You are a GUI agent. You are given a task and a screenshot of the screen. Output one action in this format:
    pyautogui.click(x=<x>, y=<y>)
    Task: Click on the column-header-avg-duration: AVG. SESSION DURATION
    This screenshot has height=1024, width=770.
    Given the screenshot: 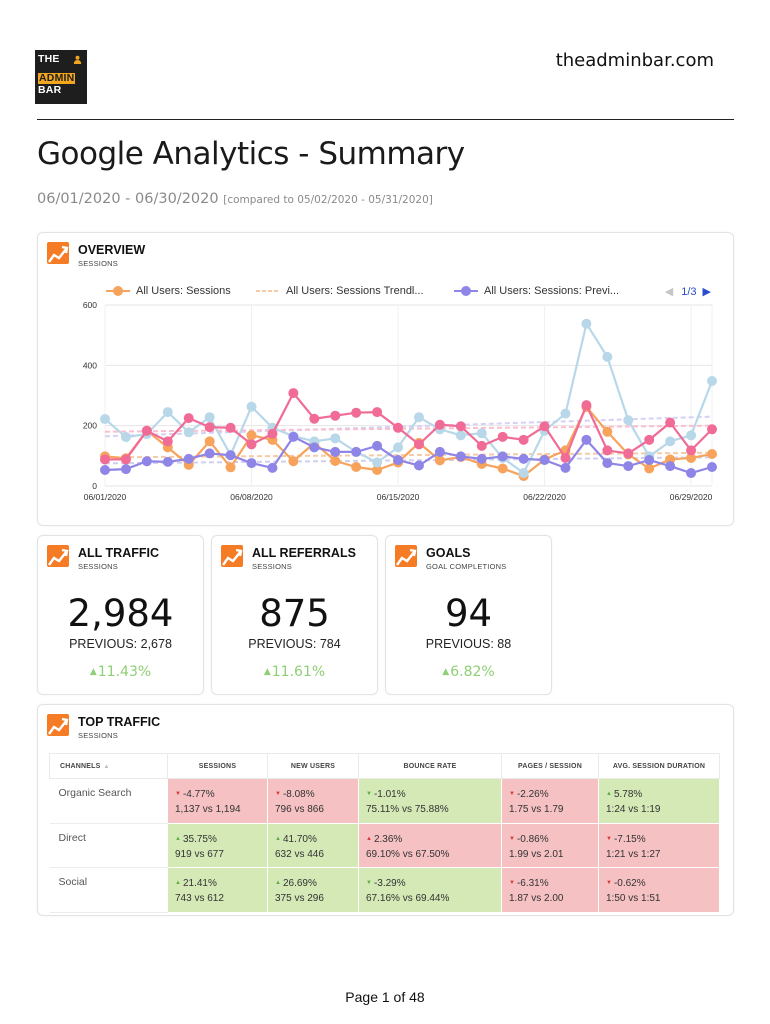 What is the action you would take?
    pyautogui.click(x=659, y=766)
    